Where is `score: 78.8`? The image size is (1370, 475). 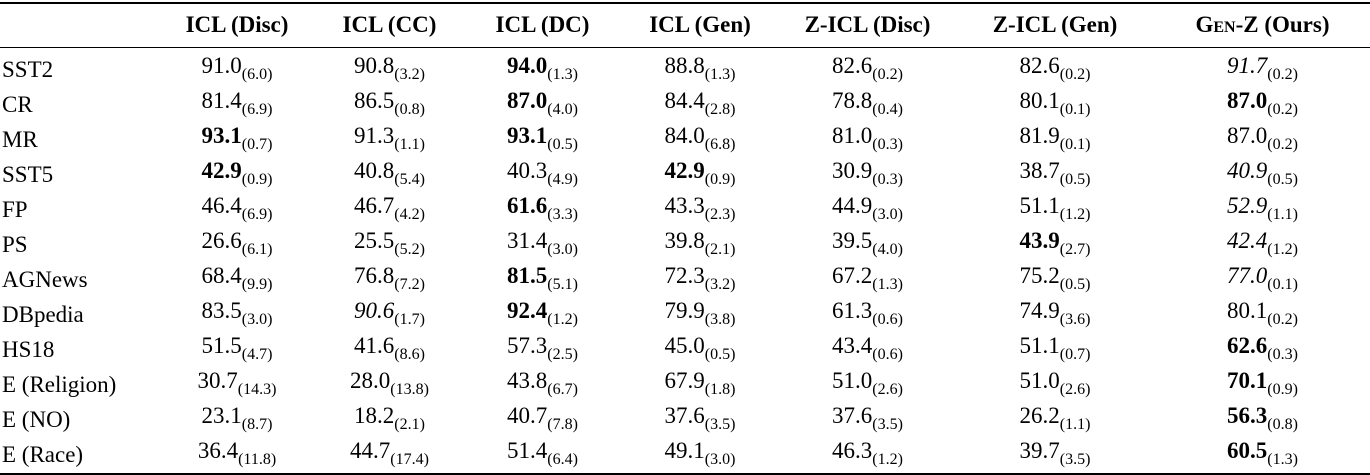 score: 78.8 is located at coordinates (852, 100).